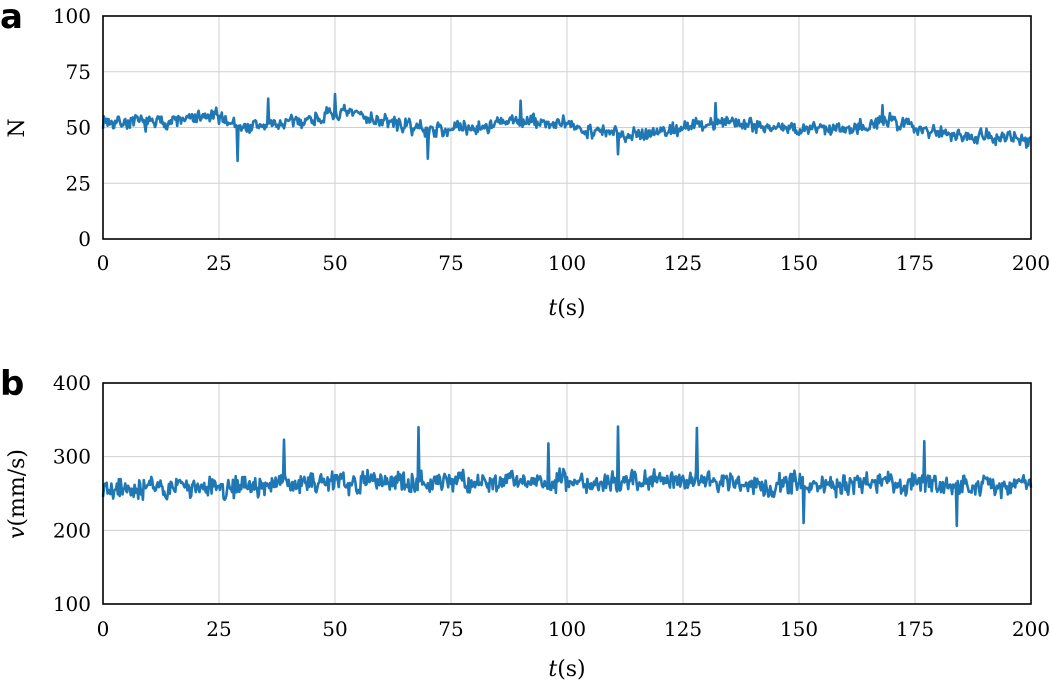  I want to click on x-axis-label-b: t(s), so click(566, 669).